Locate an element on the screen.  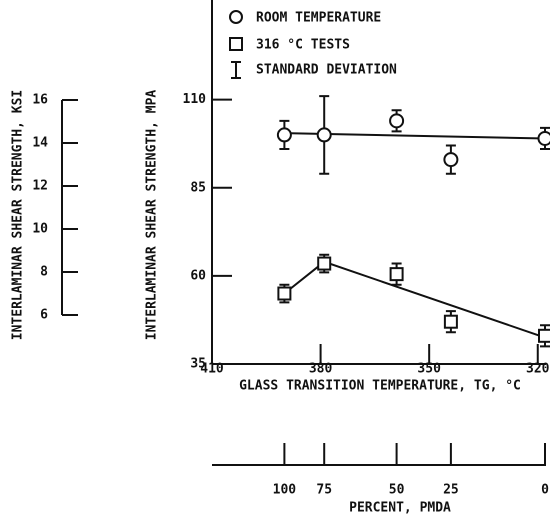
legend-label: STANDARD DEVIATION is located at coordinates (326, 70).